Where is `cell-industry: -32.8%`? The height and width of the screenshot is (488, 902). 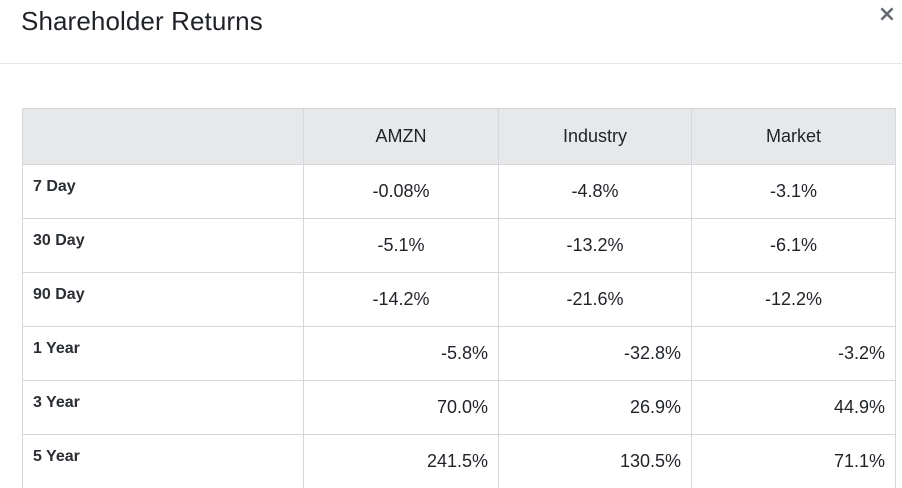 cell-industry: -32.8% is located at coordinates (595, 353).